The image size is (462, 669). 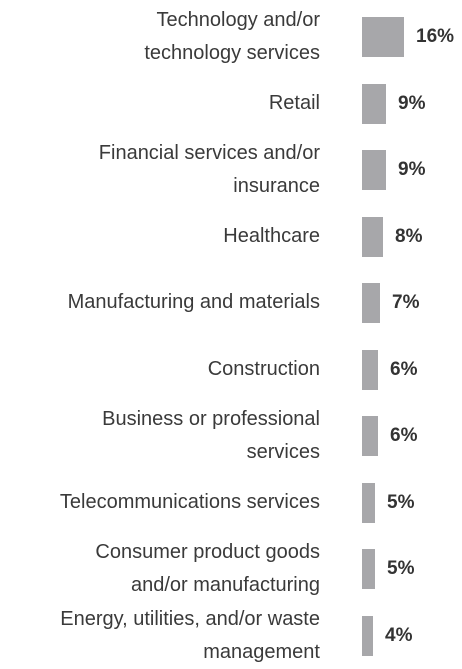 I want to click on bar-value-label: 7%, so click(x=406, y=302).